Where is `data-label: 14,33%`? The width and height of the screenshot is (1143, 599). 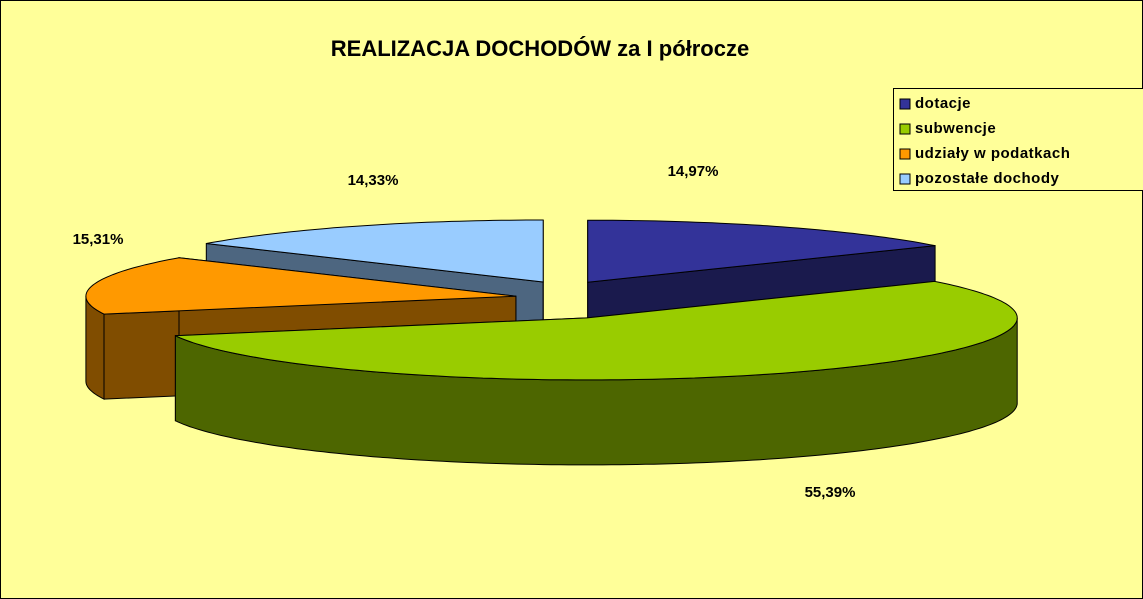 data-label: 14,33% is located at coordinates (373, 180).